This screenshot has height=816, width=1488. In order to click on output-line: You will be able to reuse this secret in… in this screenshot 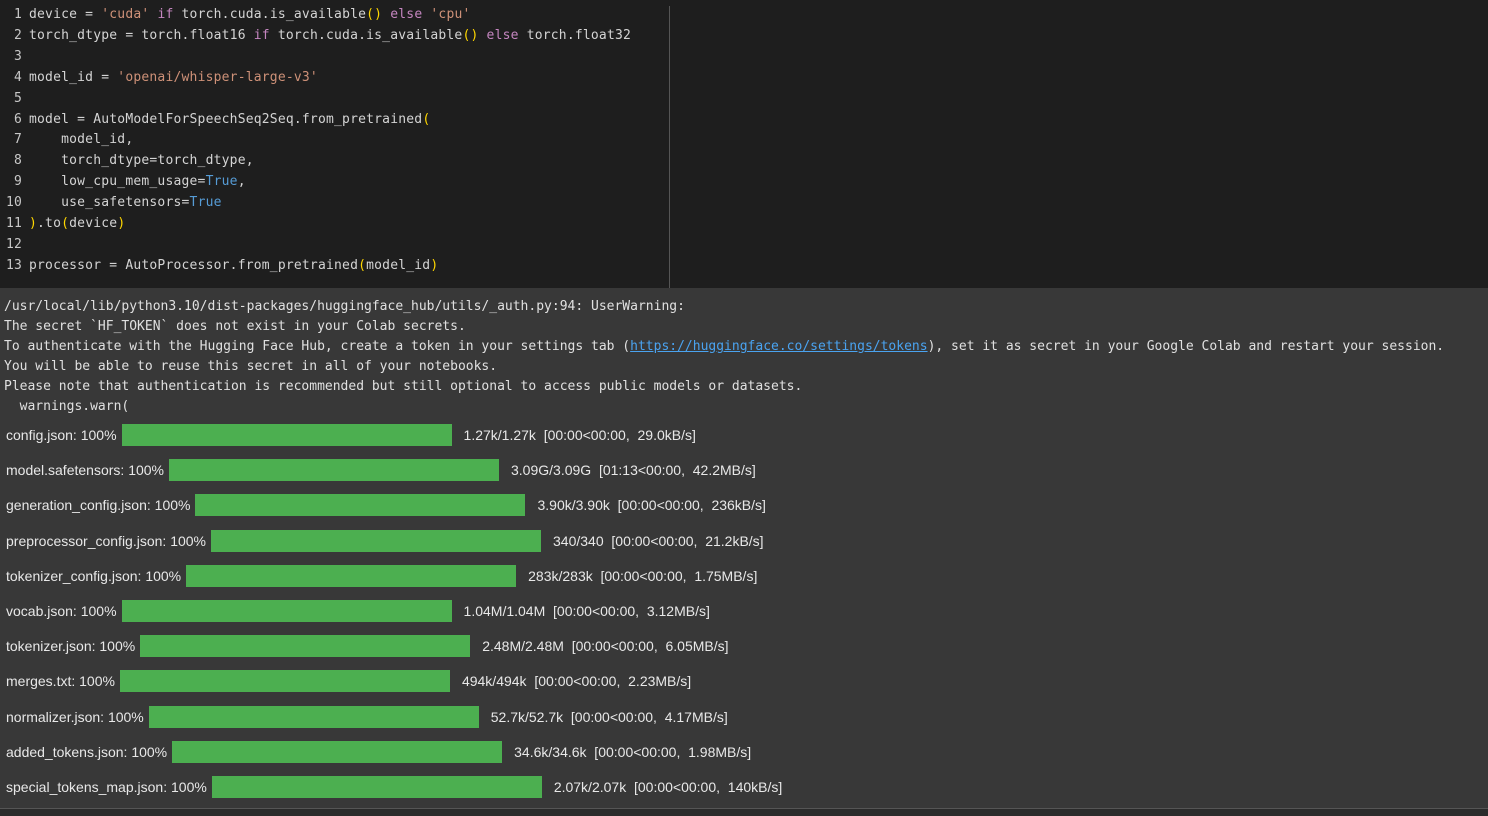, I will do `click(251, 366)`.